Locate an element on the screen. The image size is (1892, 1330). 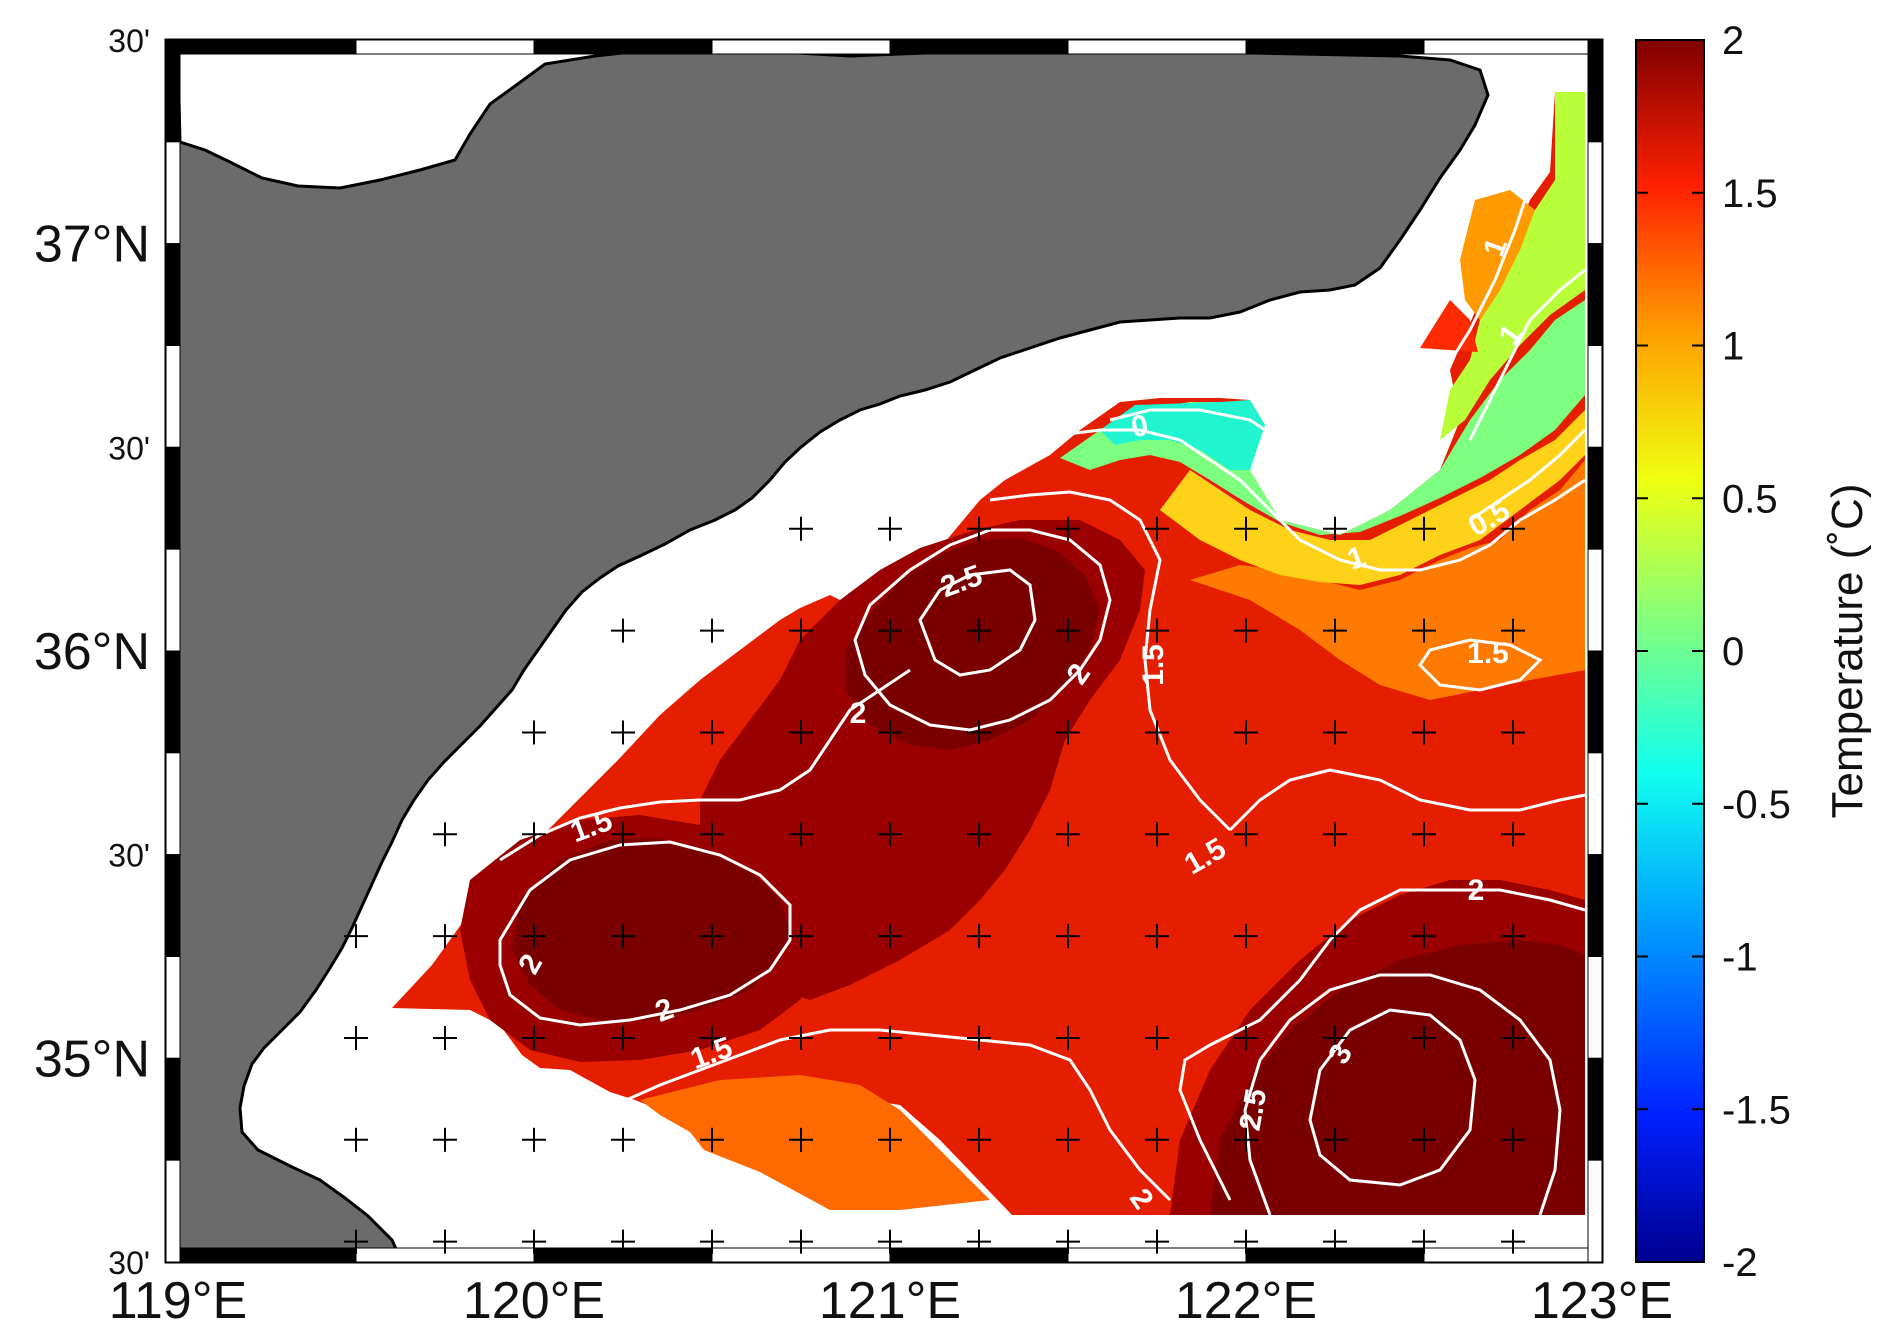
y-subtick-label: 30' is located at coordinates (129, 856).